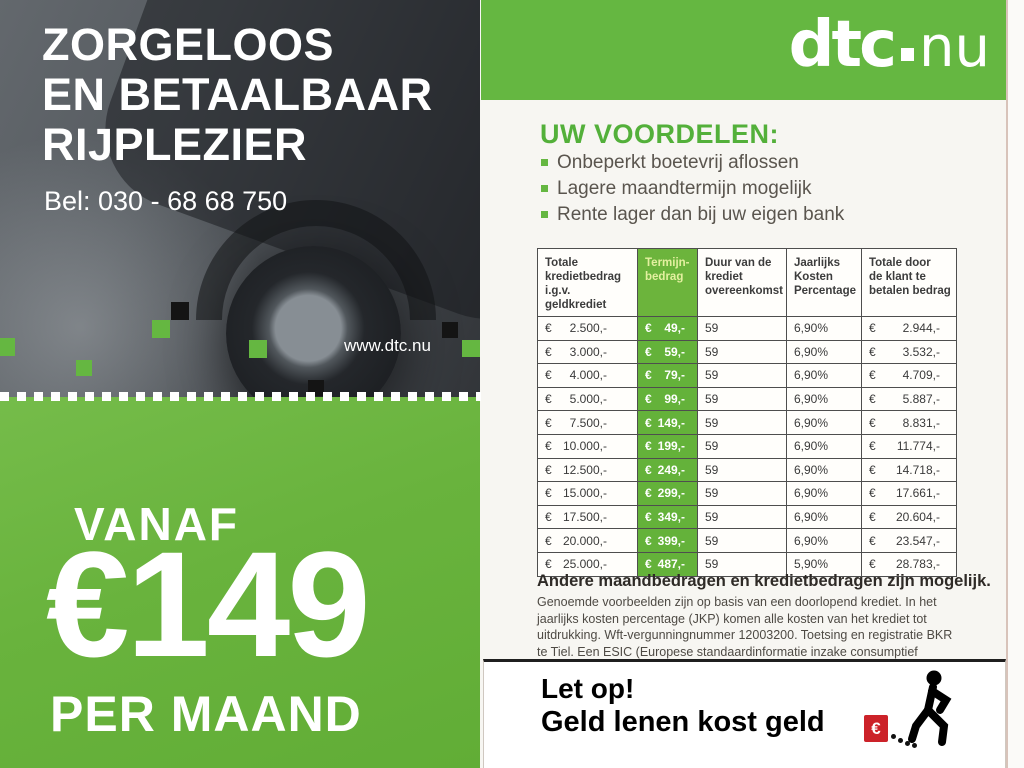  I want to click on col-header-totaal: Totale door de klant te betalen bedrag, so click(908, 282).